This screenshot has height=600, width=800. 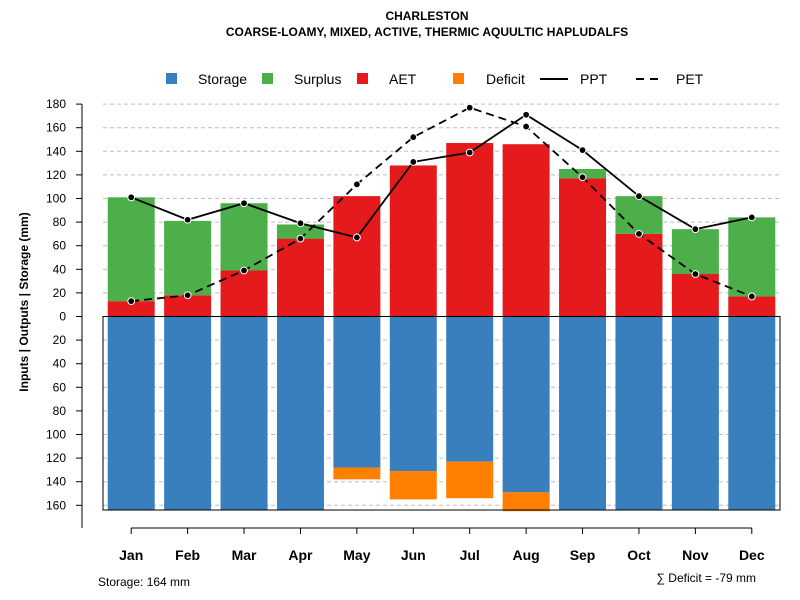 What do you see at coordinates (144, 582) in the screenshot?
I see `storage-capacity-label: Storage: 164 mm` at bounding box center [144, 582].